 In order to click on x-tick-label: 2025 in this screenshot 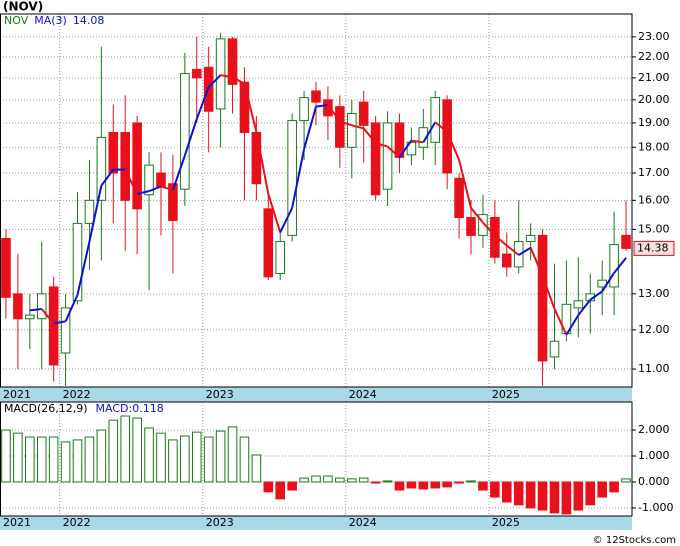, I will do `click(506, 394)`.